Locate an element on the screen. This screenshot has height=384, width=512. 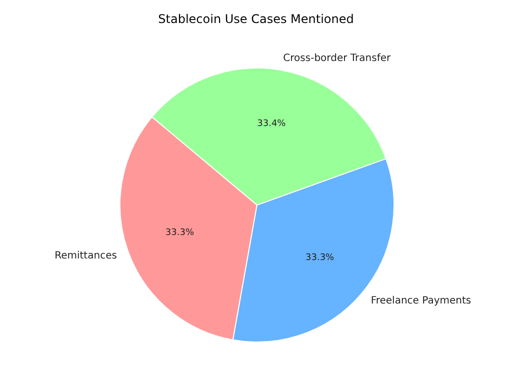
data-label: 33.4% is located at coordinates (271, 124).